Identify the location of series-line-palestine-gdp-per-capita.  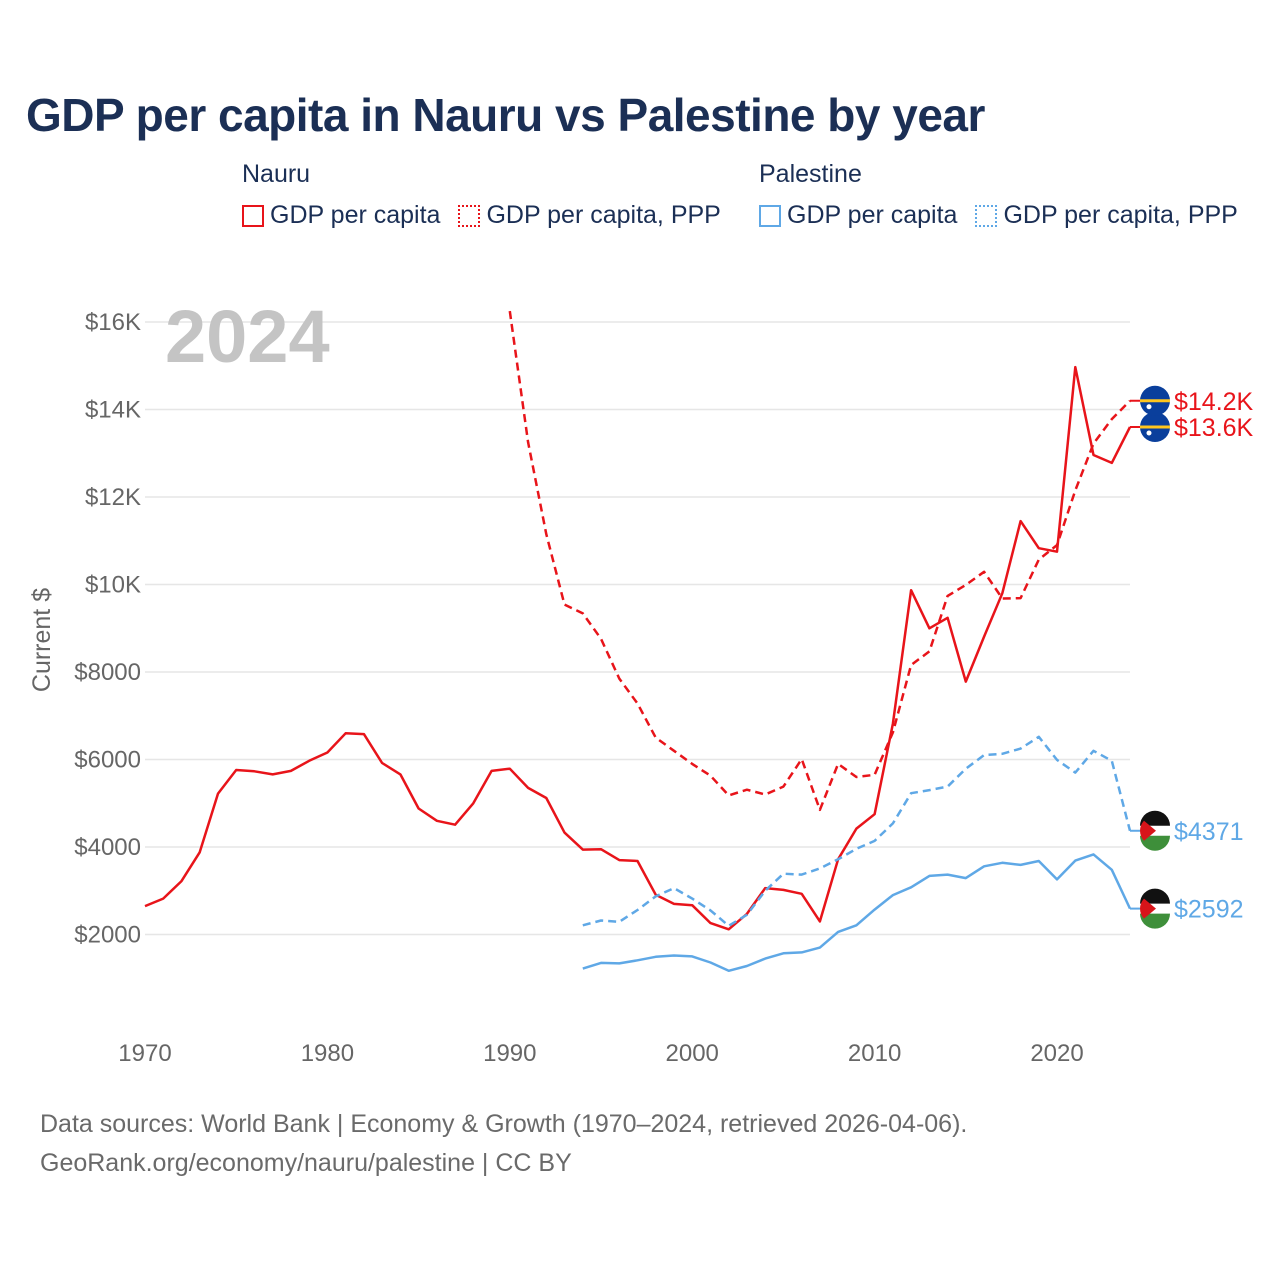
(857, 913).